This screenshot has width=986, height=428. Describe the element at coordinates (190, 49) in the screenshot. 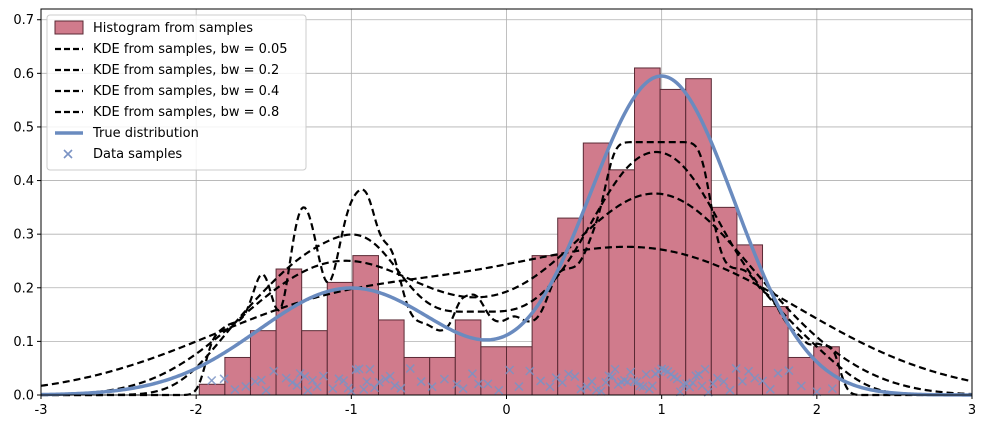

I see `legend-label-kde-005: KDE from samples, bw = 0.05` at that location.